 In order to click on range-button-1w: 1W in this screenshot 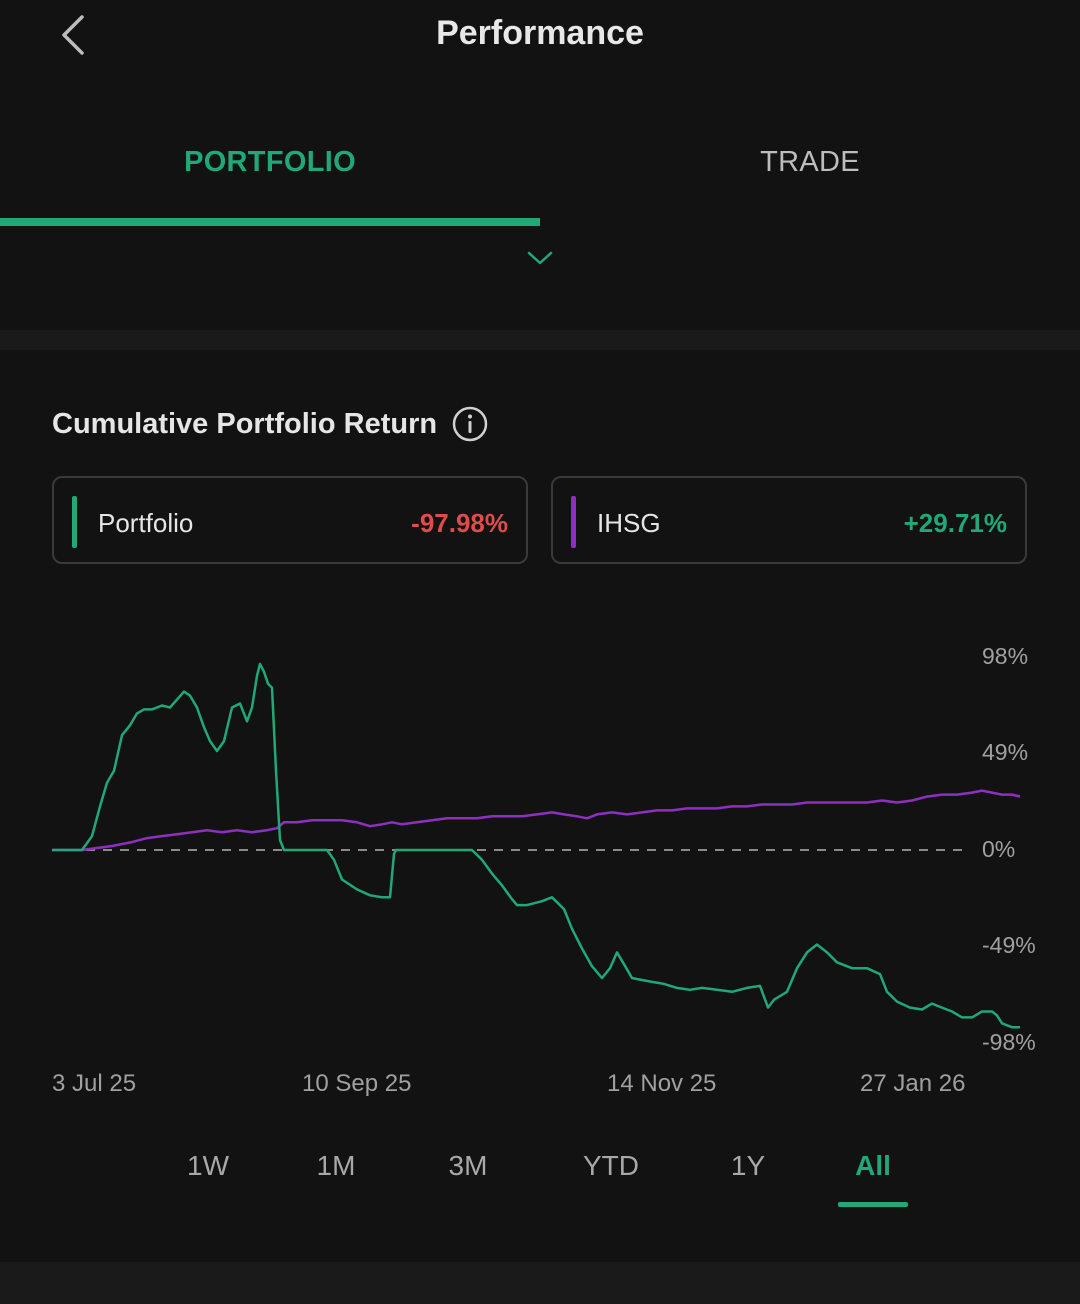, I will do `click(208, 1165)`.